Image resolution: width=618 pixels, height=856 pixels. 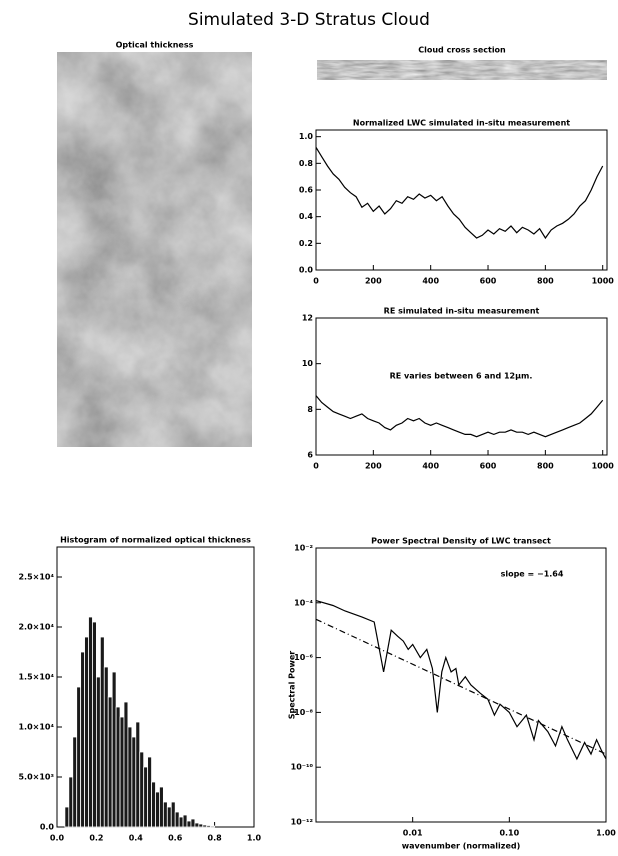 What do you see at coordinates (307, 318) in the screenshot?
I see `y-tick-label: 12` at bounding box center [307, 318].